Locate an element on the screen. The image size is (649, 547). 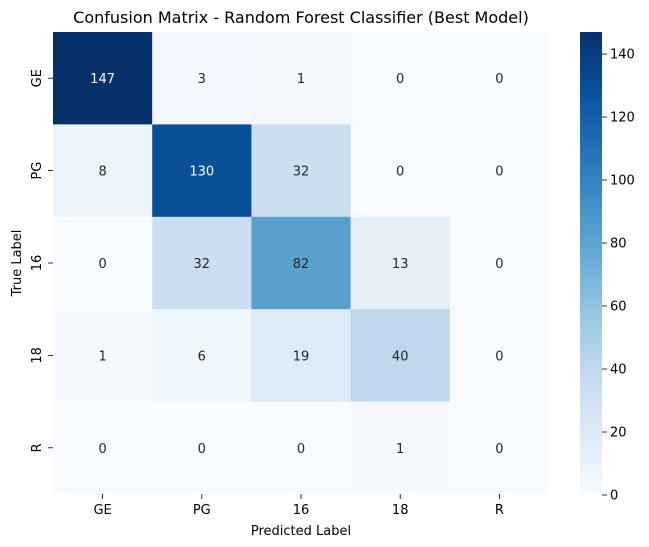
x-tick-label: 16 is located at coordinates (301, 510).